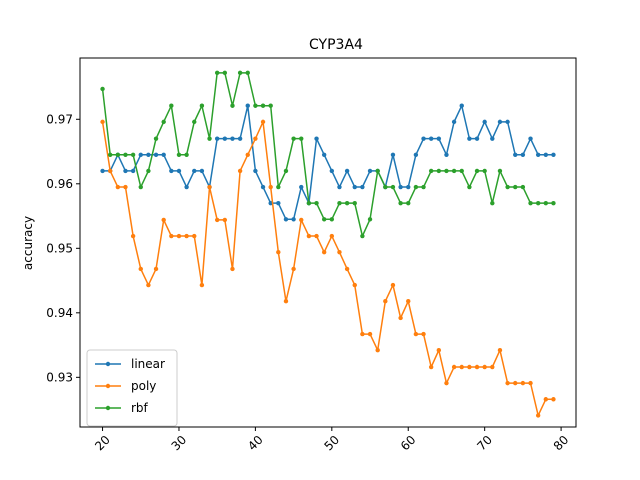 This screenshot has width=640, height=480. What do you see at coordinates (143, 386) in the screenshot?
I see `legend-label-poly: poly` at bounding box center [143, 386].